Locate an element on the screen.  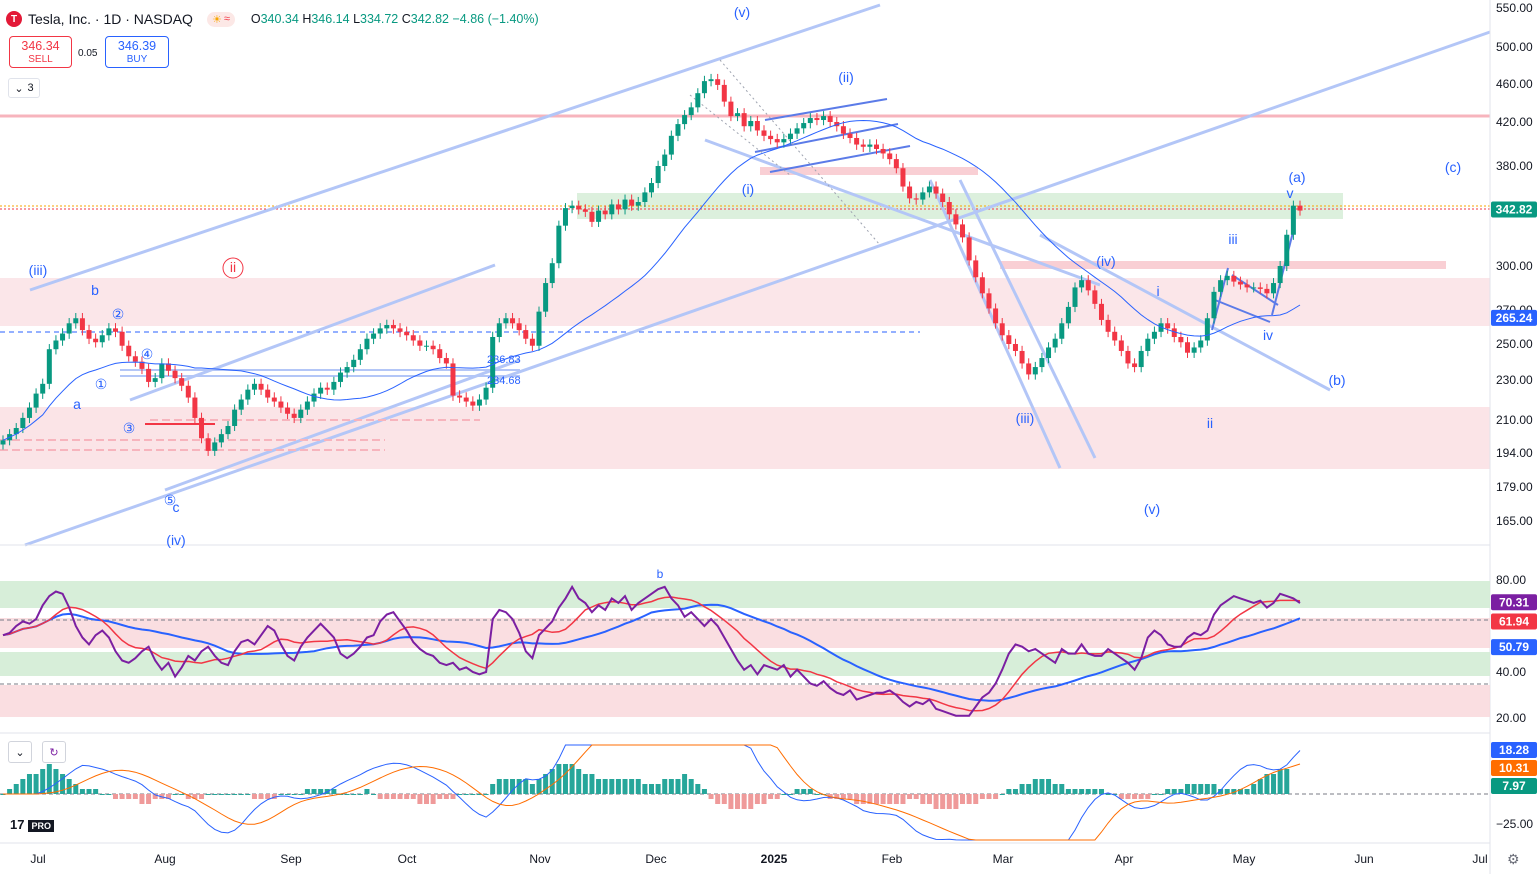
open-value: 340.34 is located at coordinates (279, 19).